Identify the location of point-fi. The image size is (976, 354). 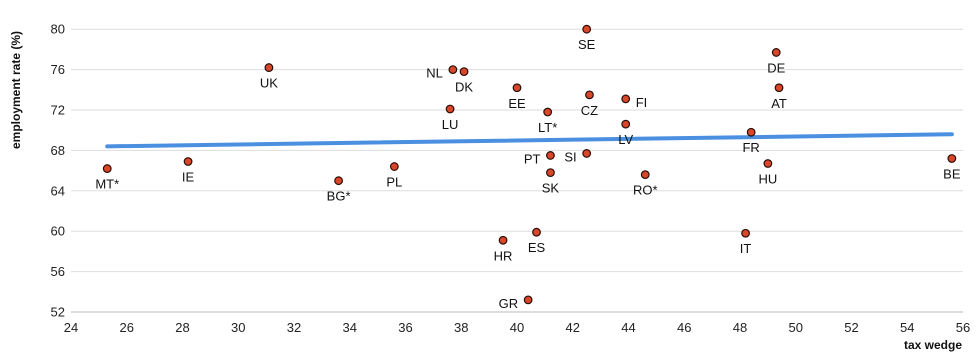
(626, 99).